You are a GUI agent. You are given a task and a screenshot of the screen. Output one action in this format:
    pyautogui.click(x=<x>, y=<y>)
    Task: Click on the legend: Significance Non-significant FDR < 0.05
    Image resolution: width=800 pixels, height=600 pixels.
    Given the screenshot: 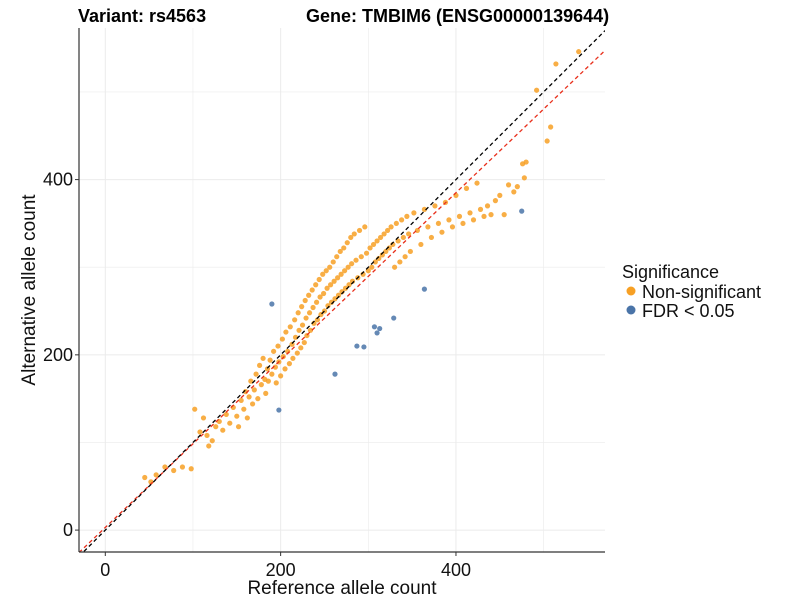 What is the action you would take?
    pyautogui.click(x=691, y=291)
    